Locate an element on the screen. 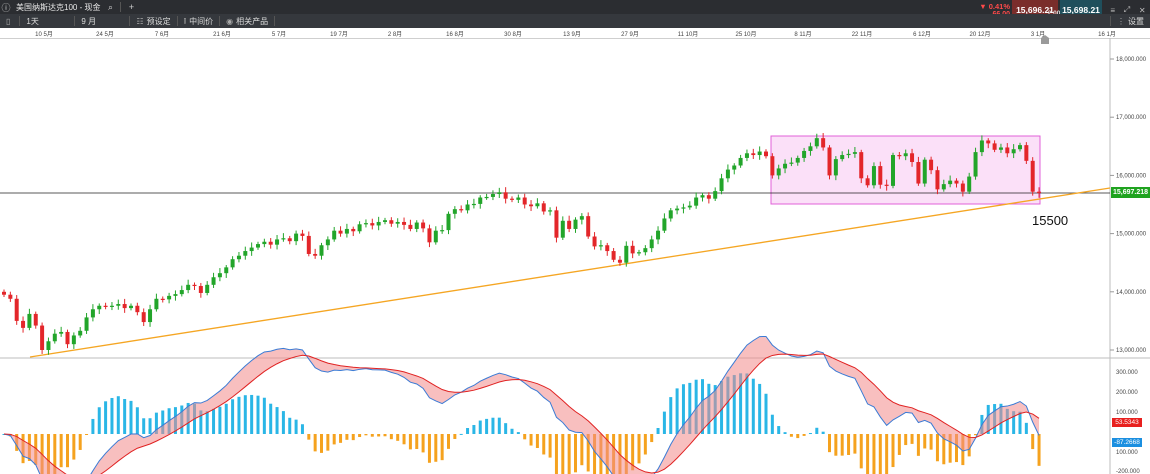 The width and height of the screenshot is (1150, 474). related-products-button: ◉ 相关产品 is located at coordinates (247, 21).